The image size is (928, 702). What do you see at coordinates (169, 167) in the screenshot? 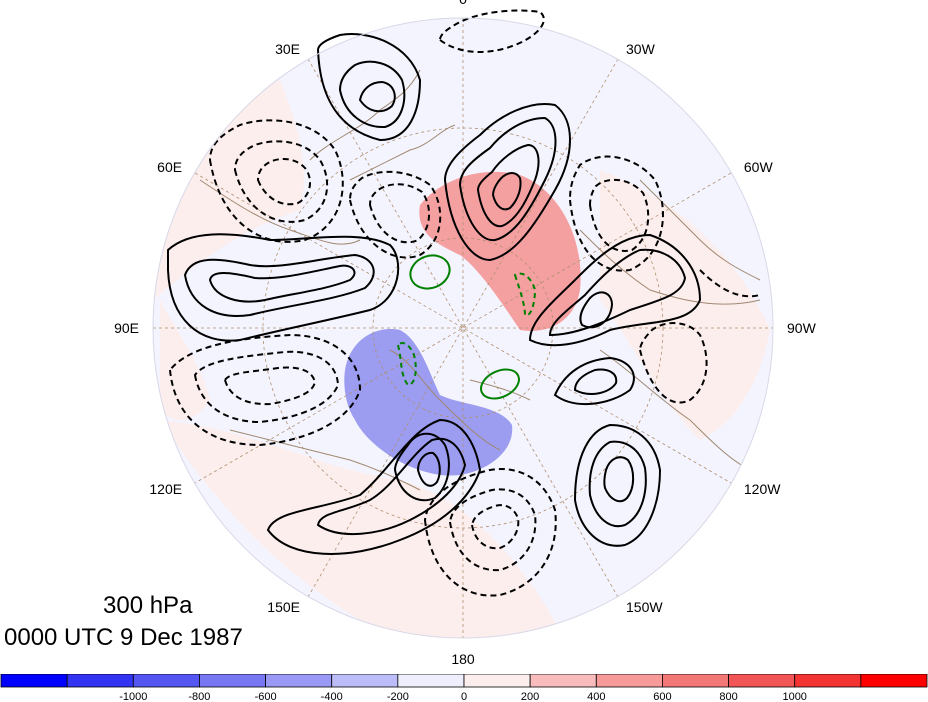
I see `lon-label-10: 60E` at bounding box center [169, 167].